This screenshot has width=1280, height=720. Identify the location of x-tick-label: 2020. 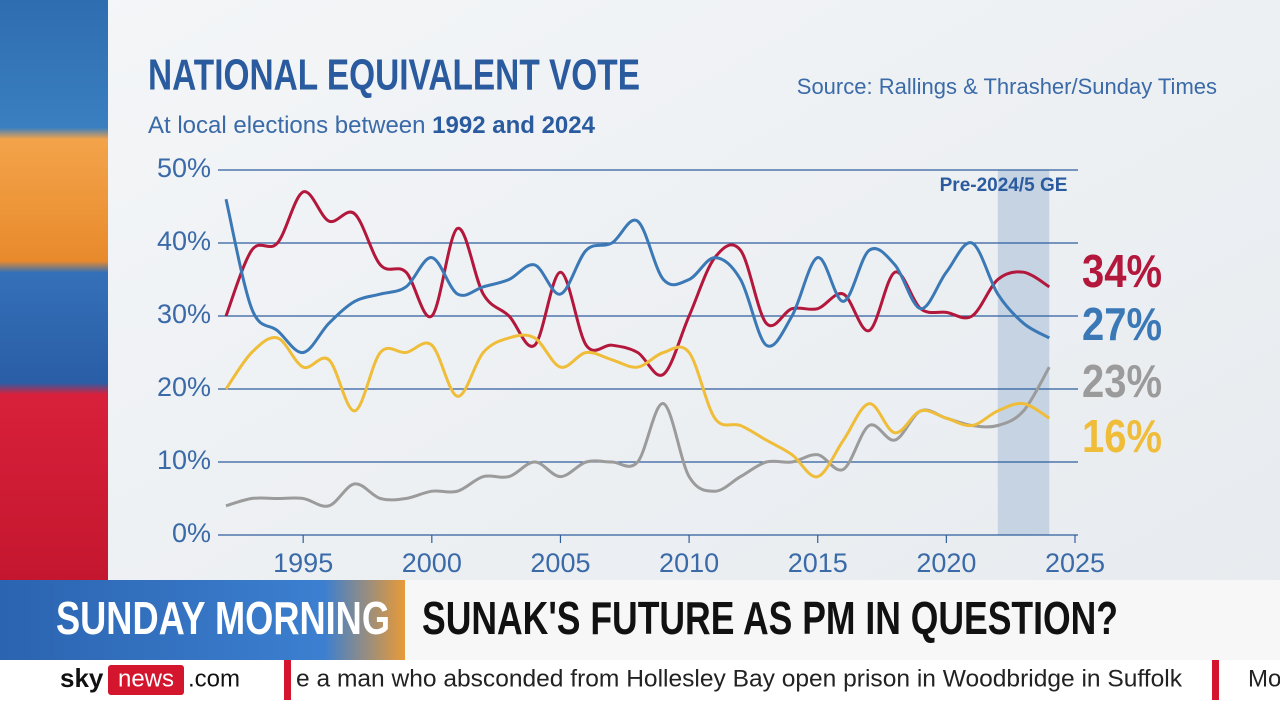
(946, 563).